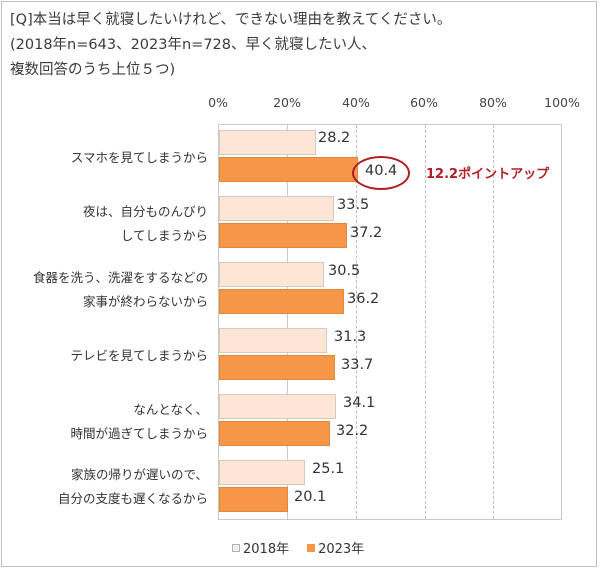  What do you see at coordinates (352, 431) in the screenshot?
I see `value-2023-time-passes: 32.2` at bounding box center [352, 431].